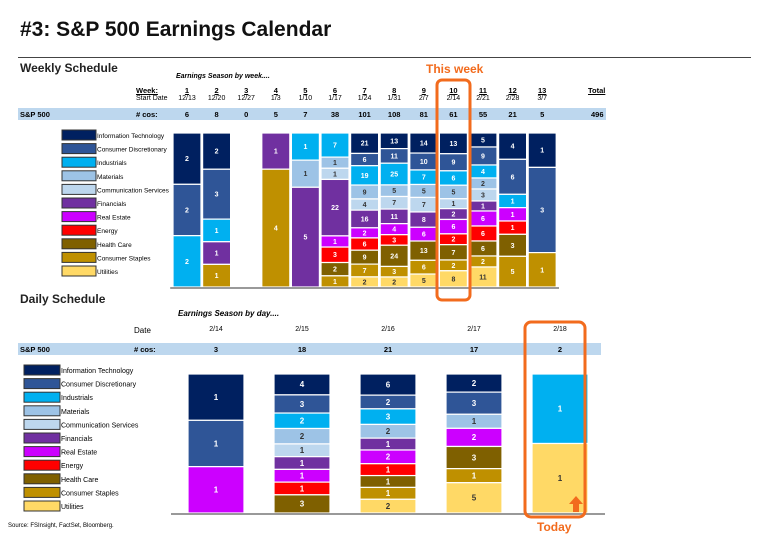 The height and width of the screenshot is (534, 763). I want to click on today-annotation: Today, so click(554, 527).